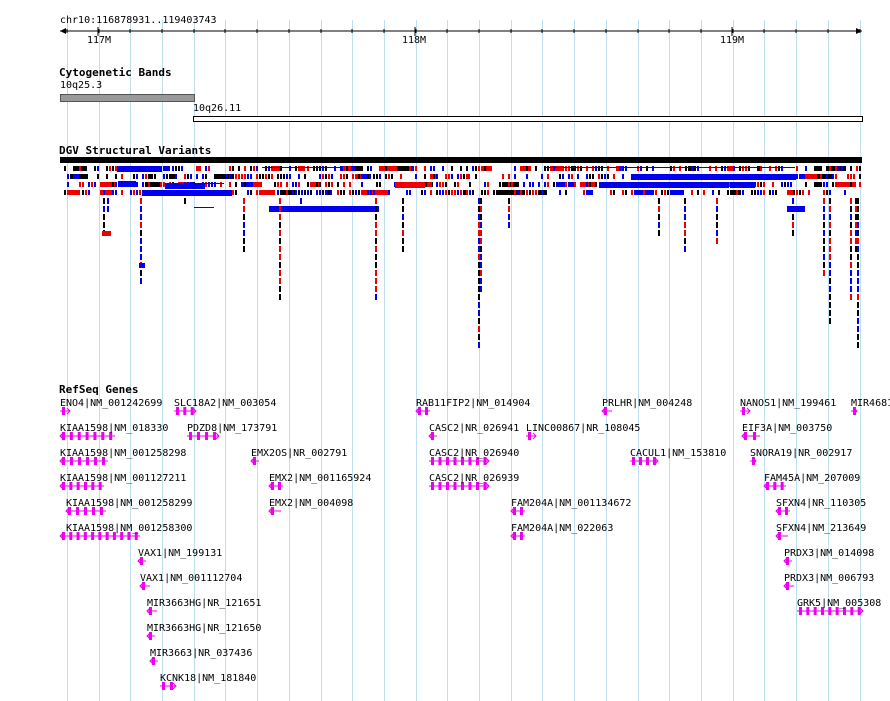 This screenshot has height=701, width=890. What do you see at coordinates (123, 478) in the screenshot?
I see `gene-label: KIAA1598|NM_001127211` at bounding box center [123, 478].